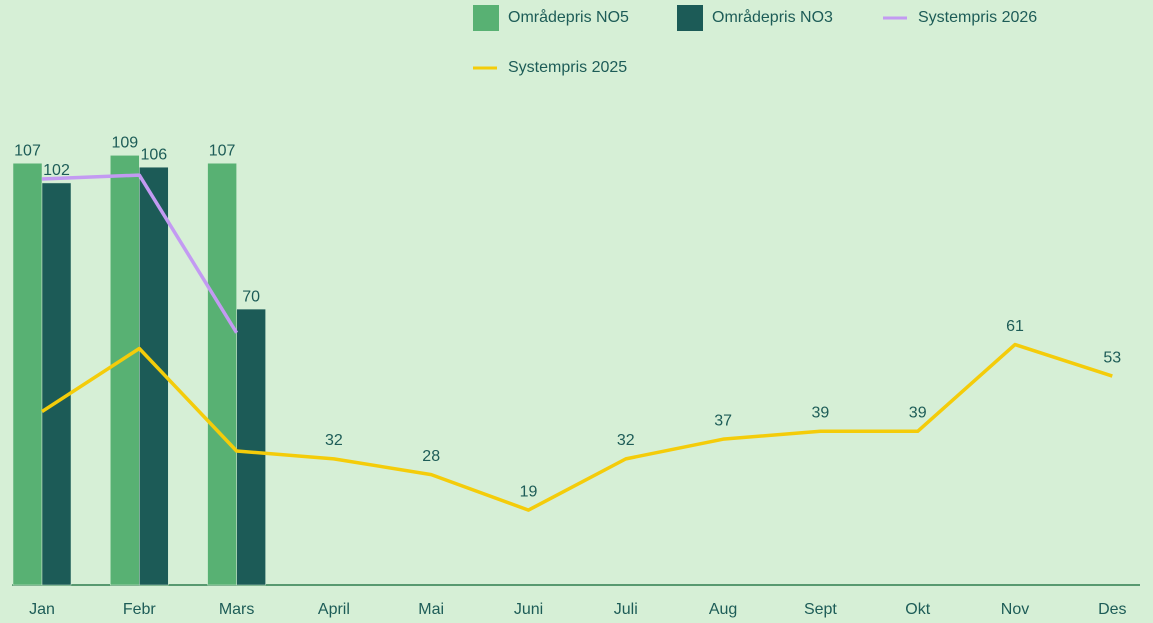 The height and width of the screenshot is (623, 1153). Describe the element at coordinates (1112, 357) in the screenshot. I see `data-label: 53` at that location.